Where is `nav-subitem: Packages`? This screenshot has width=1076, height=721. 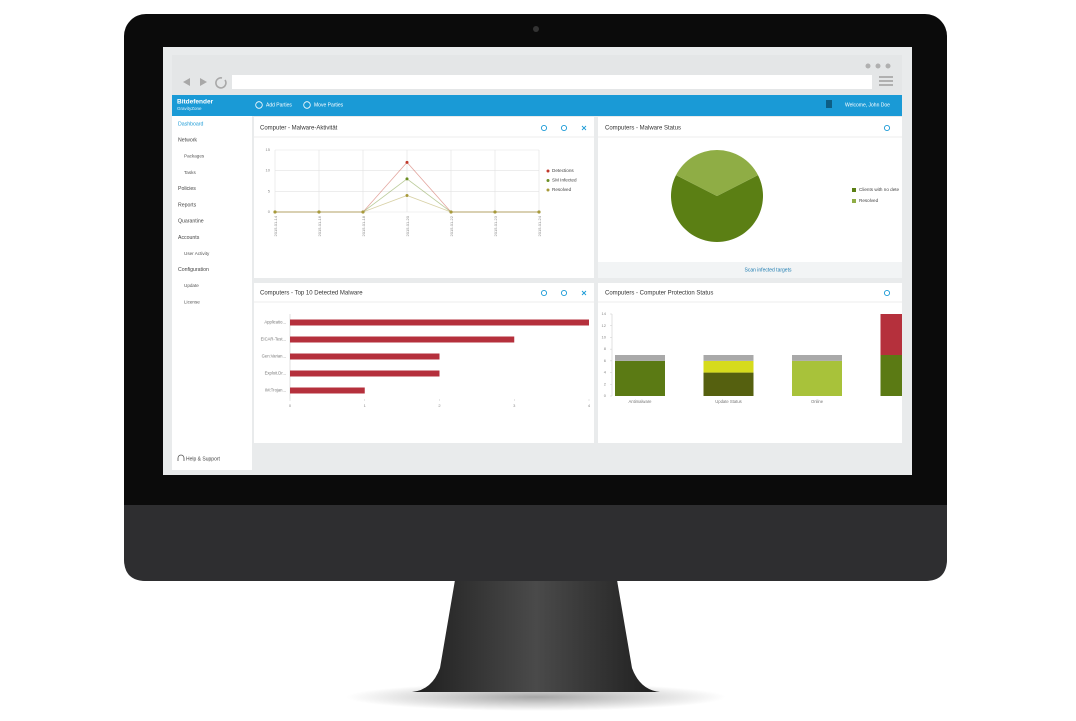 nav-subitem: Packages is located at coordinates (194, 156).